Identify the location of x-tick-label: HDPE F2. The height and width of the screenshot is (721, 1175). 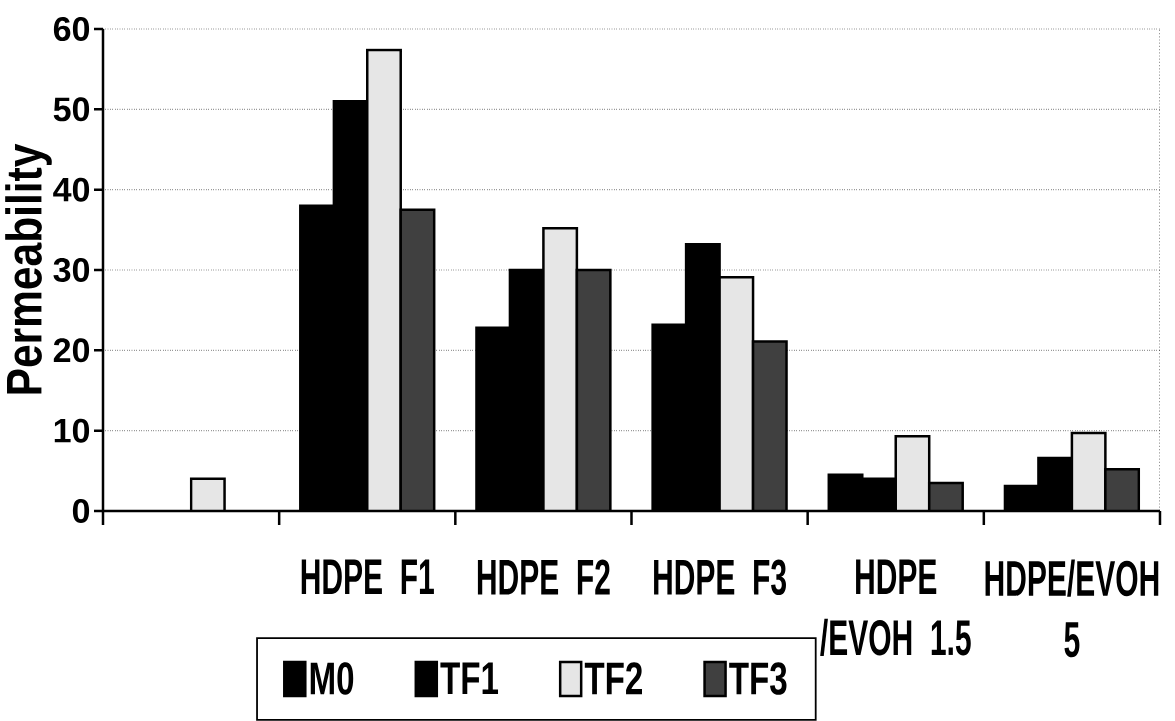
(543, 577).